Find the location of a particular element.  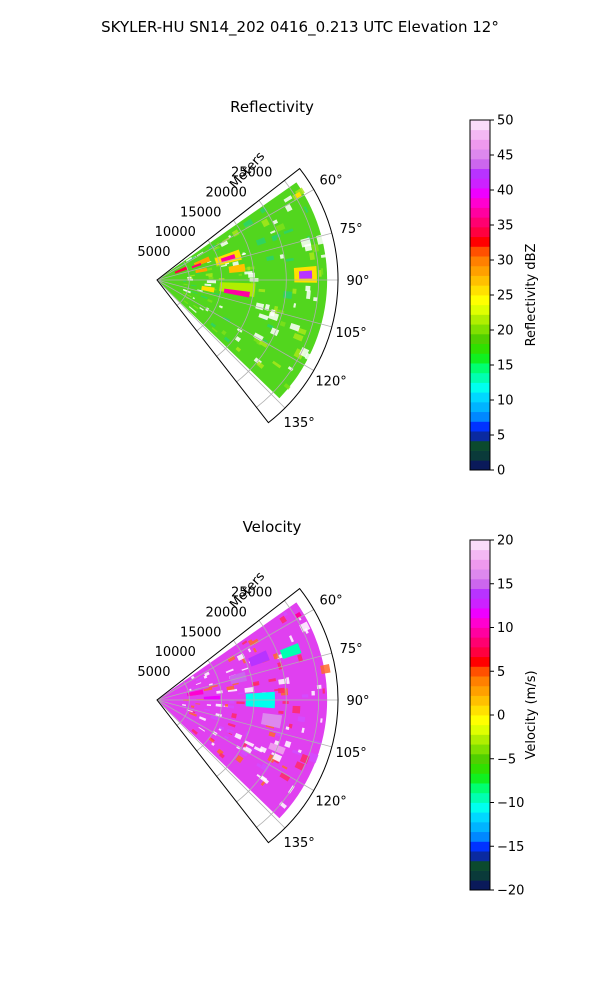

range-tick-label: 10000 is located at coordinates (175, 232).